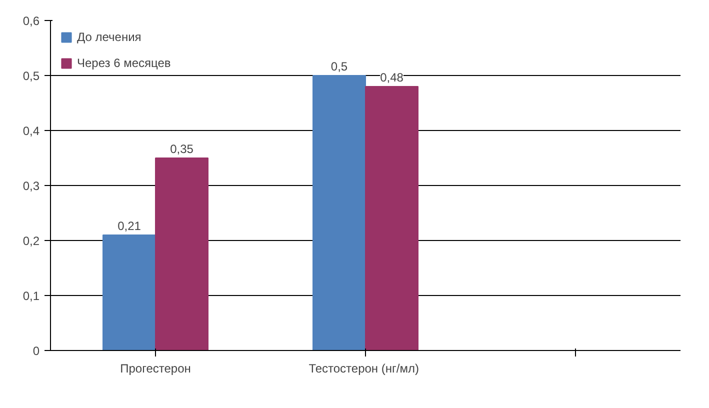 Image resolution: width=709 pixels, height=408 pixels. What do you see at coordinates (124, 63) in the screenshot?
I see `legend-label: Через 6 месяцев` at bounding box center [124, 63].